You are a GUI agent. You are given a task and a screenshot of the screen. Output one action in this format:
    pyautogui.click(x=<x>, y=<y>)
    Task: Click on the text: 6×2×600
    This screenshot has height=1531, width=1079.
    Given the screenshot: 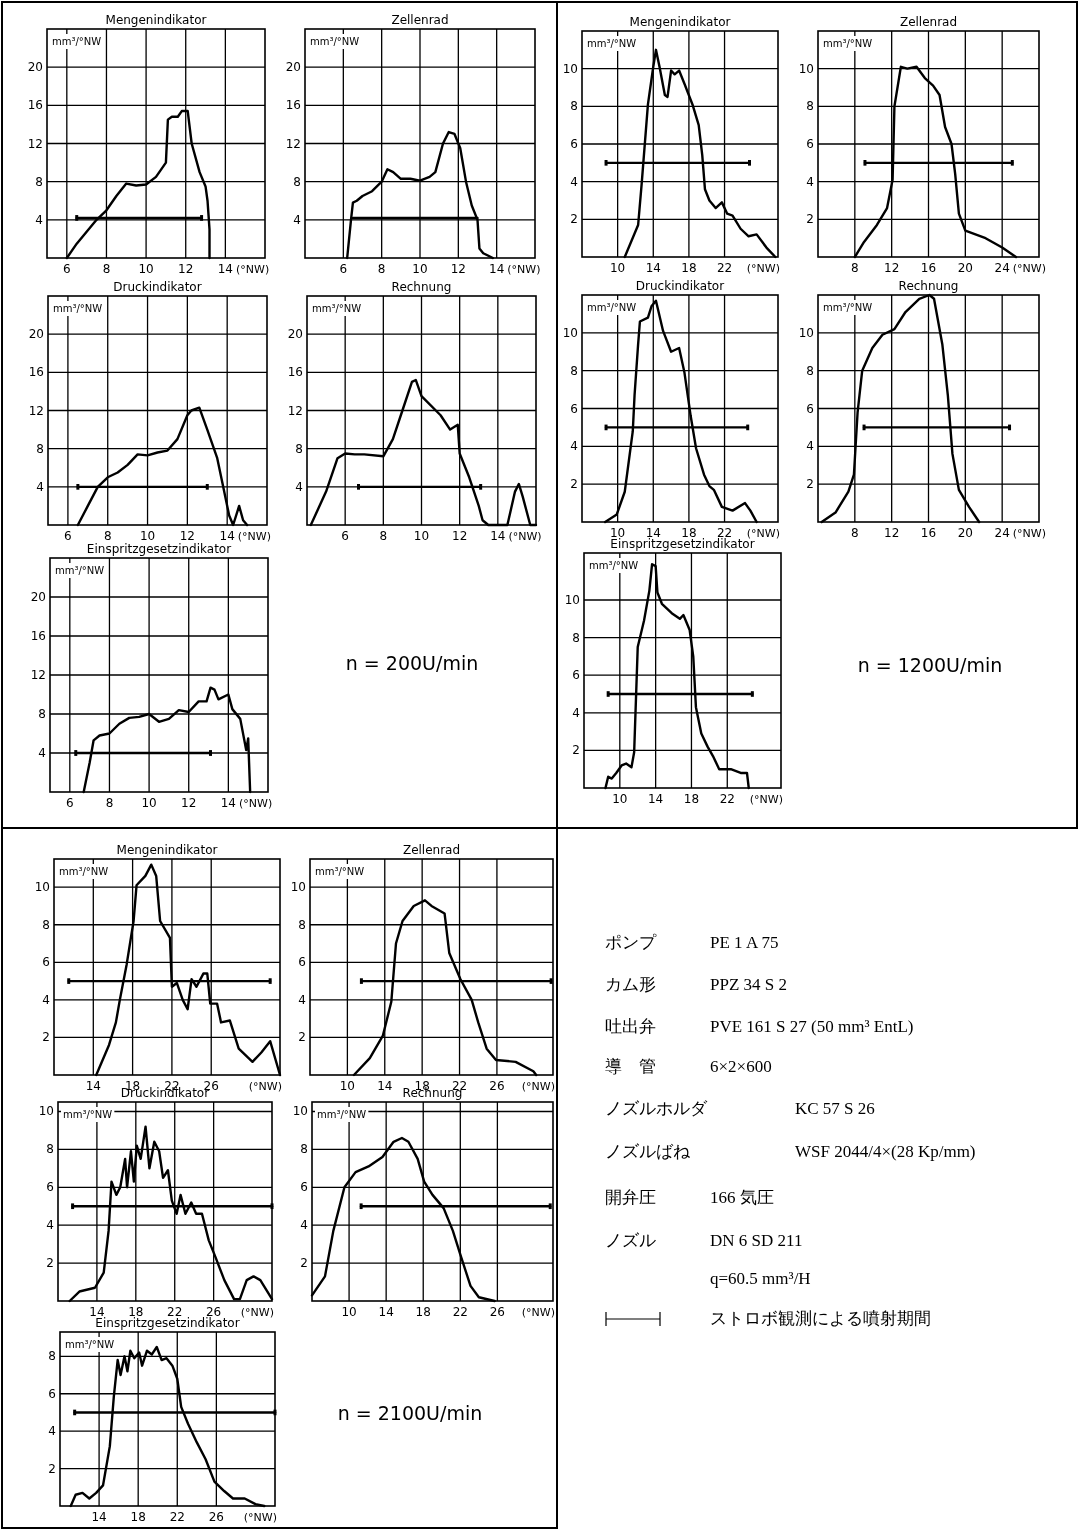 What is the action you would take?
    pyautogui.click(x=741, y=1066)
    